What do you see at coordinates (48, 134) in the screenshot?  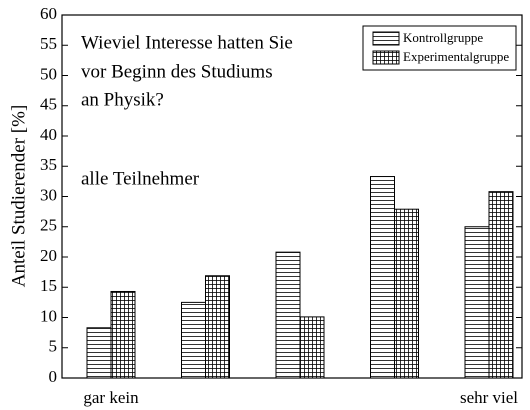 I see `y-tick-label: 40` at bounding box center [48, 134].